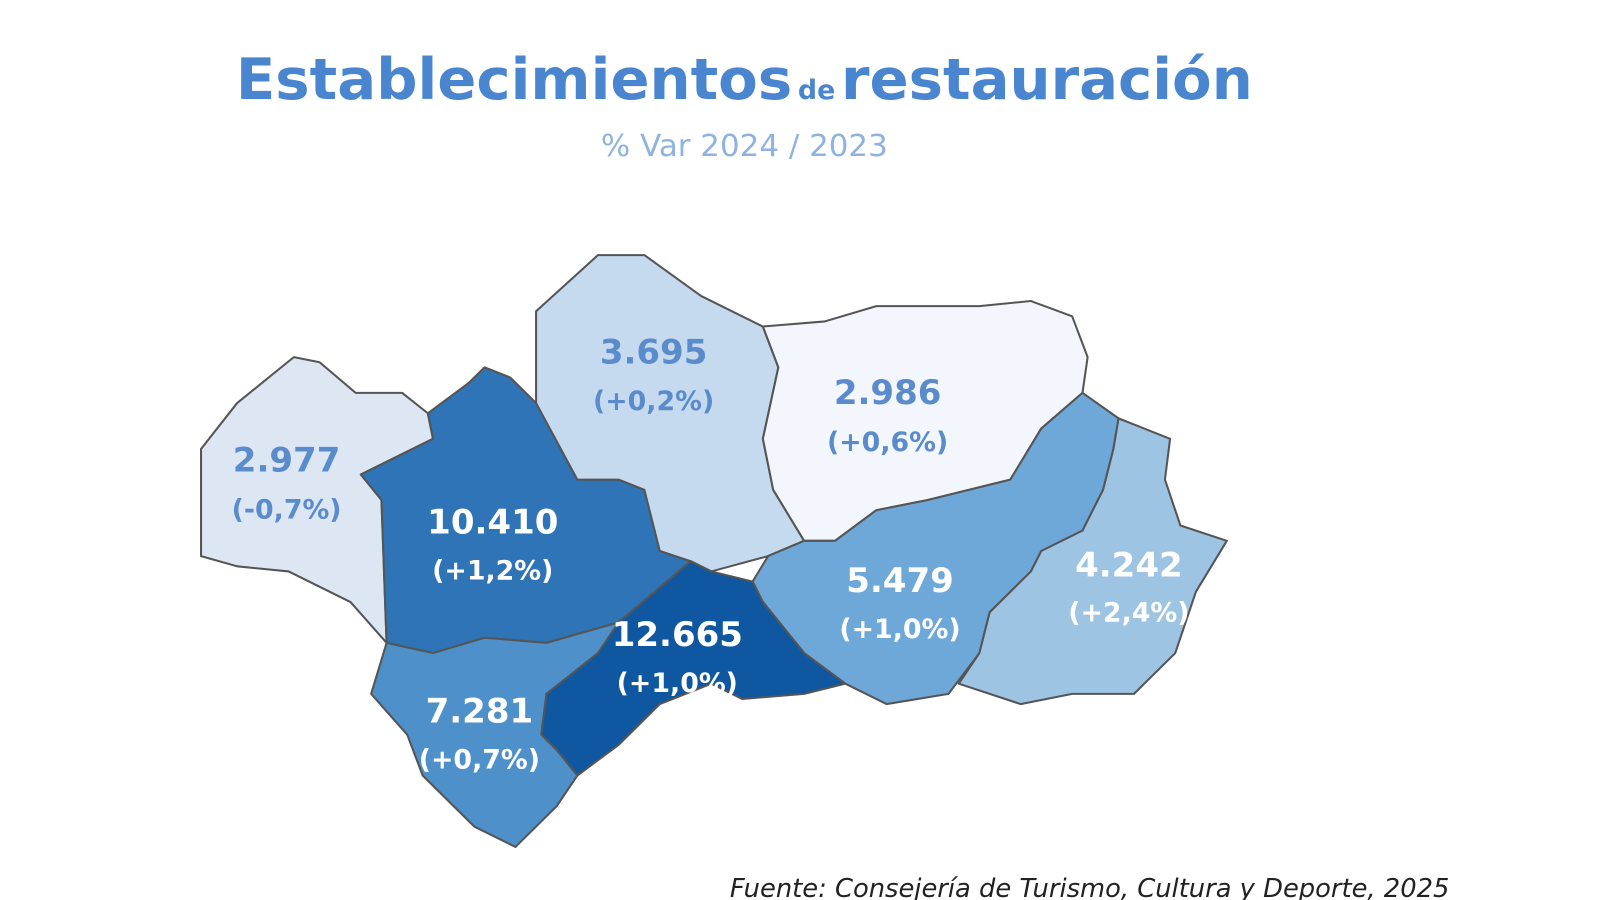 The width and height of the screenshot is (1600, 900). I want to click on region-value: 2.986, so click(888, 392).